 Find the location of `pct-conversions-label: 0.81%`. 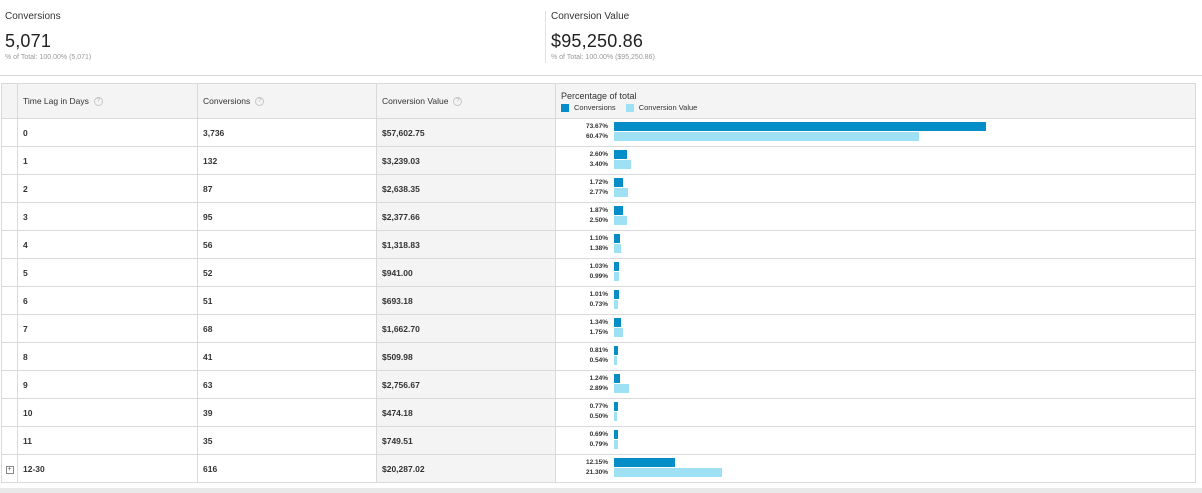

pct-conversions-label: 0.81% is located at coordinates (598, 350).